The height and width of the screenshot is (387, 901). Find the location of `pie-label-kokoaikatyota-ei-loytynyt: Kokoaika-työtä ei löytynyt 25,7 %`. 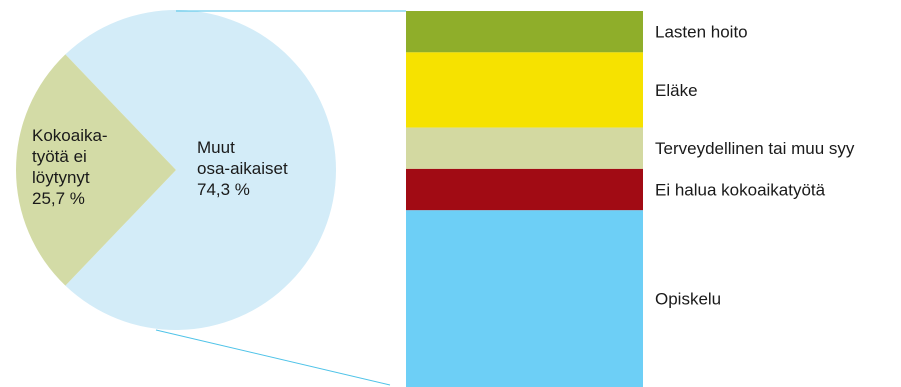

pie-label-kokoaikatyota-ei-loytynyt: Kokoaika-työtä ei löytynyt 25,7 % is located at coordinates (70, 167).